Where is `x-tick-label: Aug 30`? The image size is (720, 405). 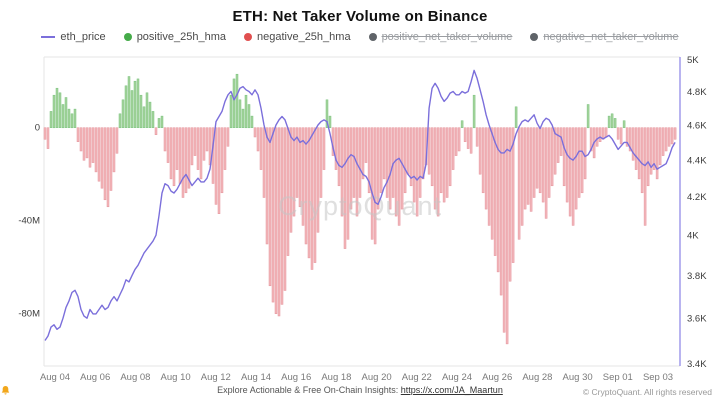 x-tick-label: Aug 30 is located at coordinates (578, 377).